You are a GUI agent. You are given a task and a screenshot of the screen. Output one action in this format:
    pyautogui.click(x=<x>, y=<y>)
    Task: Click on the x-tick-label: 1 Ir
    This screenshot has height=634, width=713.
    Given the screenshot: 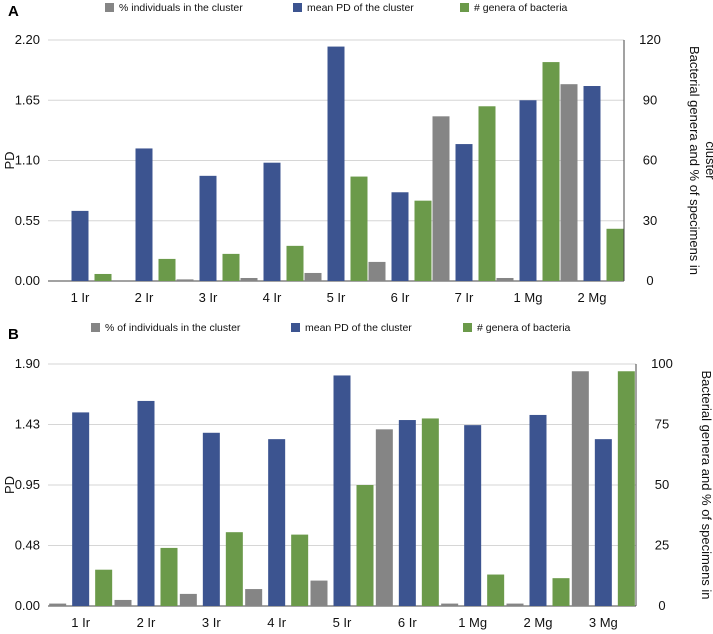 What is the action you would take?
    pyautogui.click(x=80, y=297)
    